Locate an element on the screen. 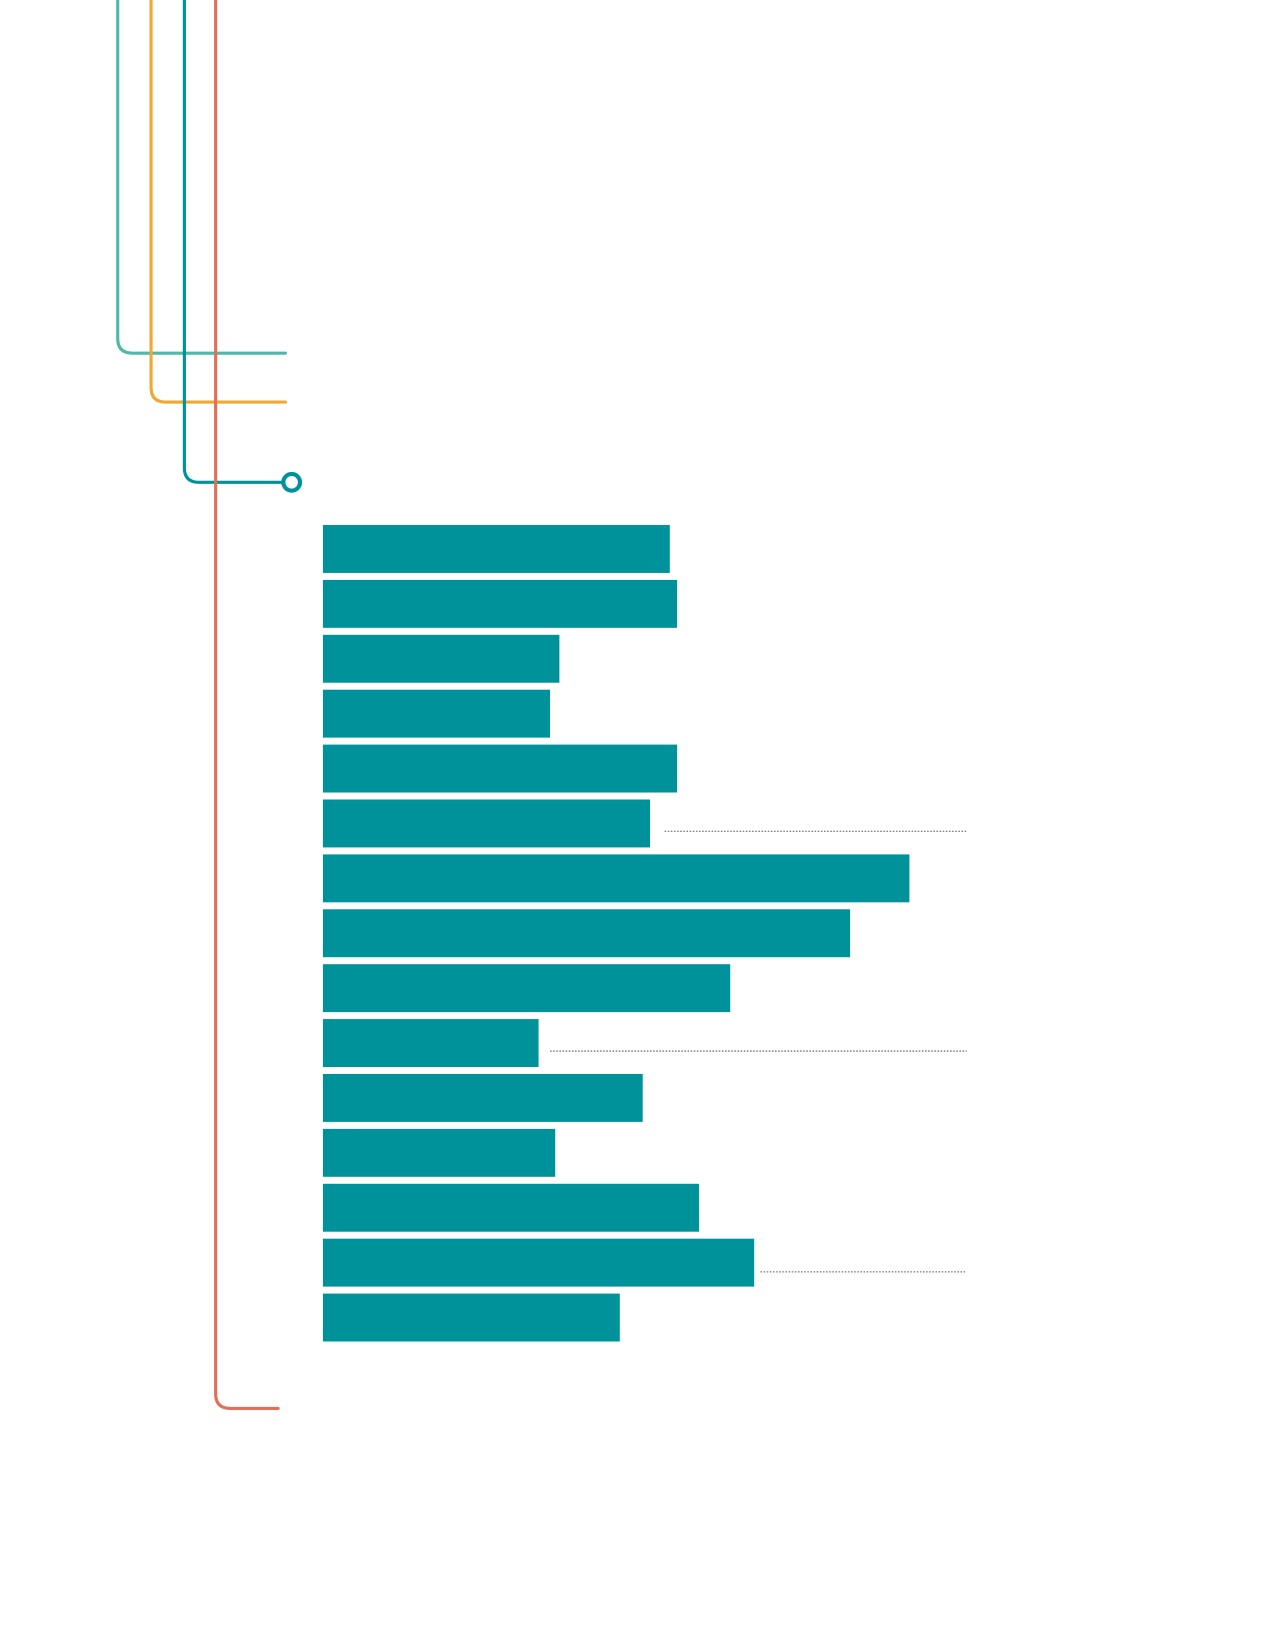 The image size is (1275, 1650). decor-node is located at coordinates (292, 482).